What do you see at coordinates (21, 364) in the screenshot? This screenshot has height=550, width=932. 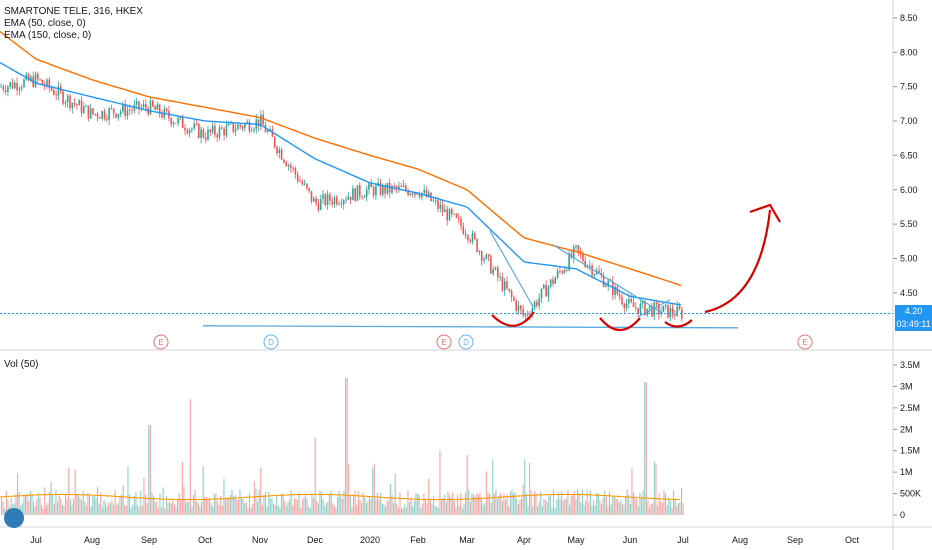 I see `volume-legend: Vol (50)` at bounding box center [21, 364].